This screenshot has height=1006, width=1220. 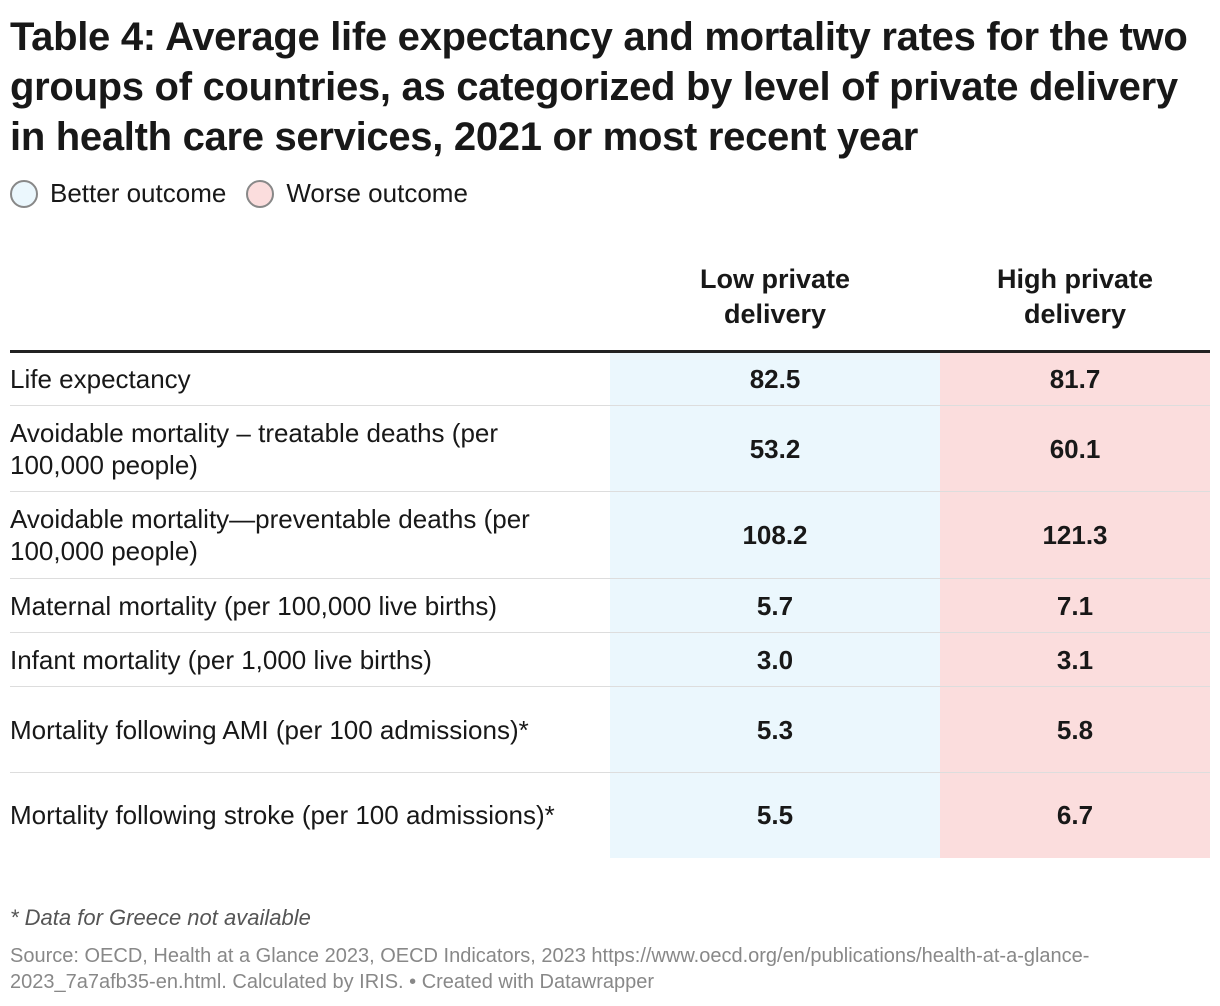 I want to click on value-cell: 108.2, so click(x=775, y=535).